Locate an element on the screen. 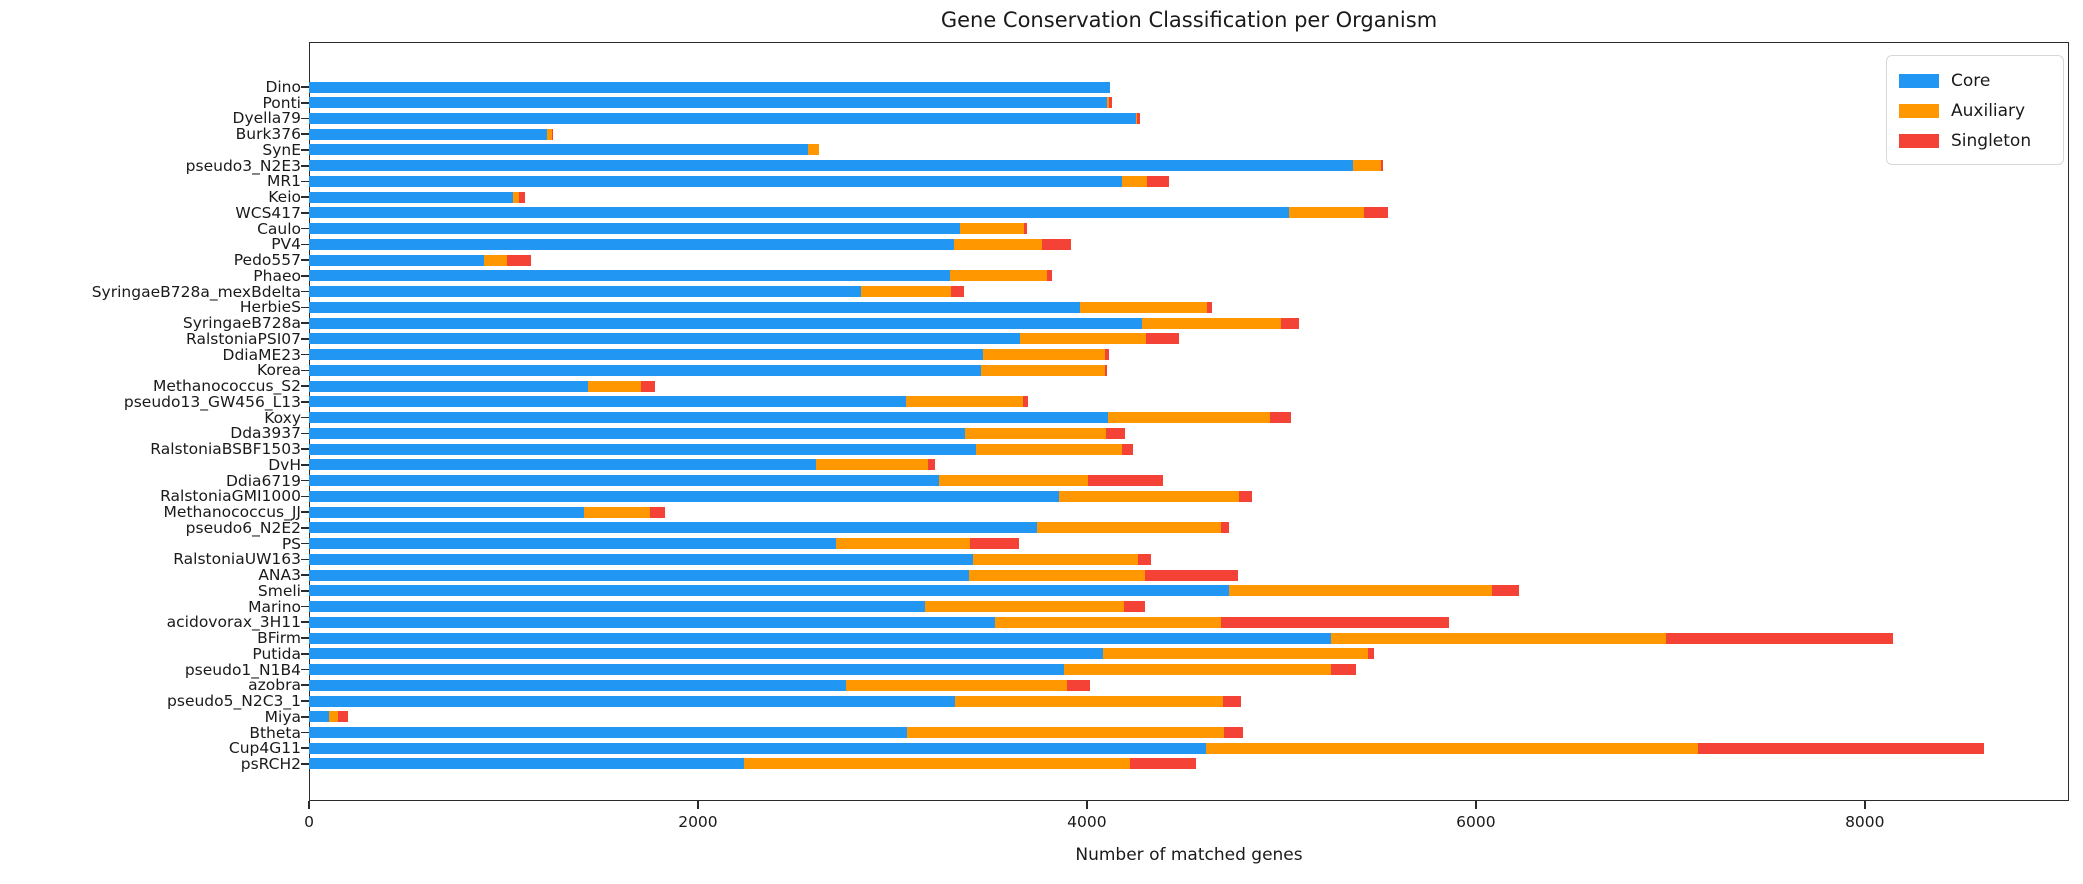 The image size is (2083, 884). y-tick-label: DvH is located at coordinates (284, 464).